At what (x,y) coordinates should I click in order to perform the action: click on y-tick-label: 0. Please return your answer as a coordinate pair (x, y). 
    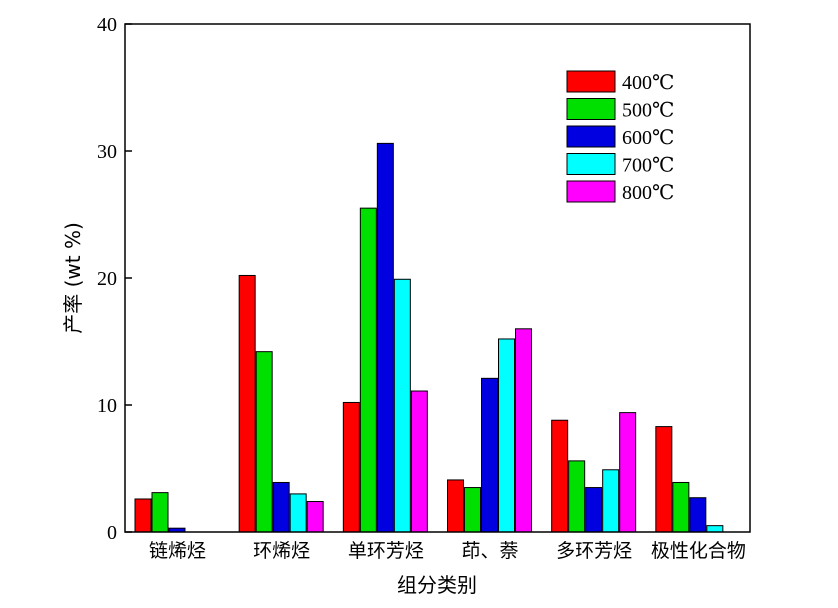
    Looking at the image, I should click on (112, 533).